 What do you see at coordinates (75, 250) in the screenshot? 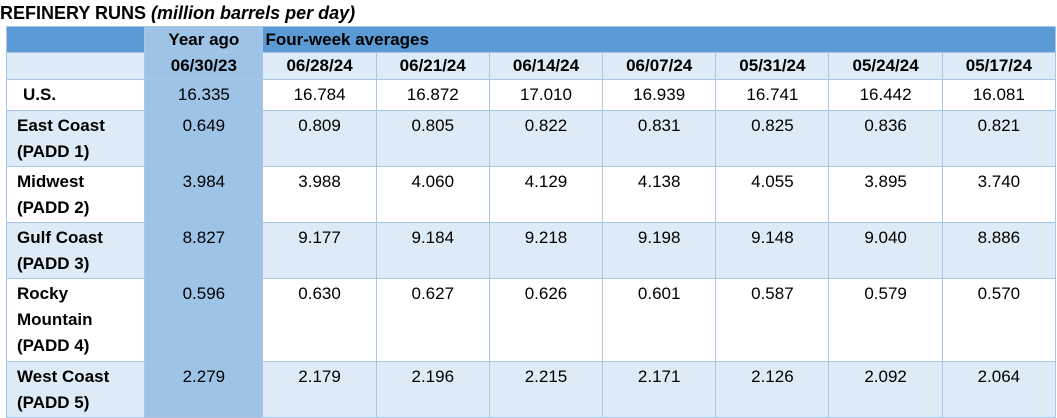
I see `region-label: Gulf Coast (PADD 3)` at bounding box center [75, 250].